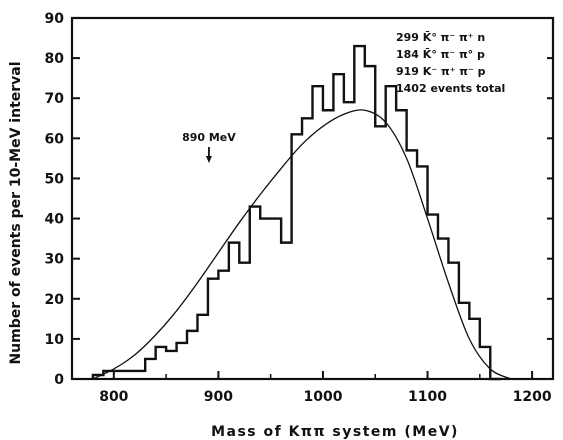 The height and width of the screenshot is (440, 563). Describe the element at coordinates (427, 397) in the screenshot. I see `x-tick-label-1100: 1100` at that location.